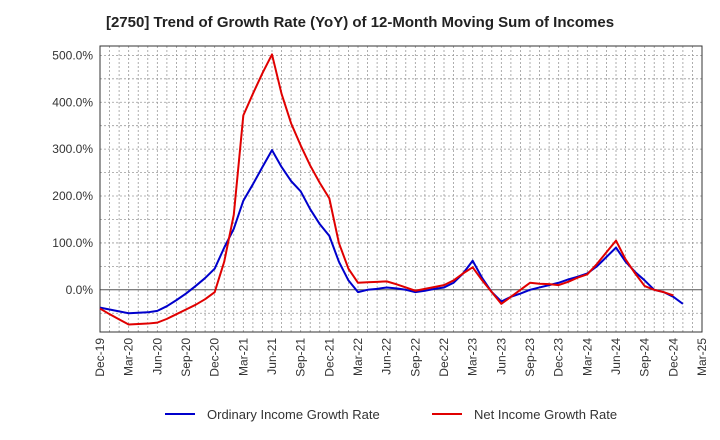 Image resolution: width=720 pixels, height=440 pixels. Describe the element at coordinates (157, 356) in the screenshot. I see `x-tick-label: Jun-20` at that location.